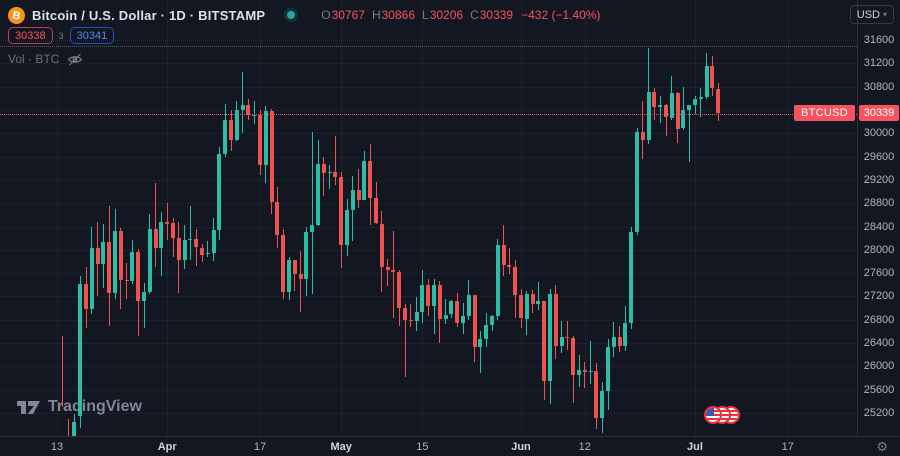 The height and width of the screenshot is (456, 900). What do you see at coordinates (879, 40) in the screenshot?
I see `price-tick-label: 31600` at bounding box center [879, 40].